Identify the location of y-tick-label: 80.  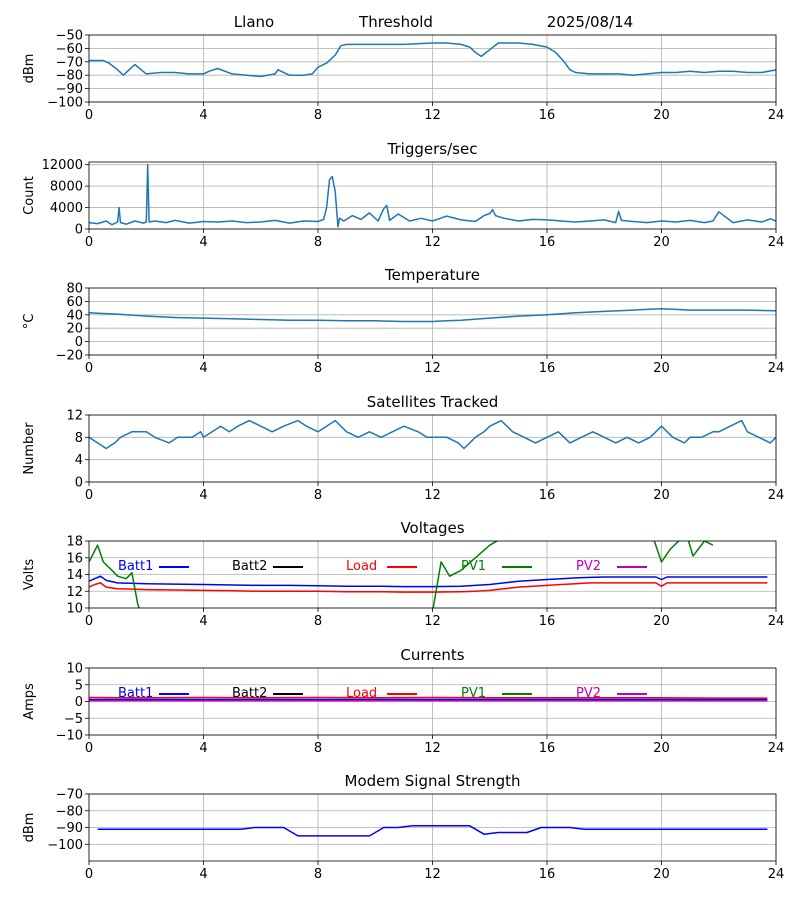
(74, 289).